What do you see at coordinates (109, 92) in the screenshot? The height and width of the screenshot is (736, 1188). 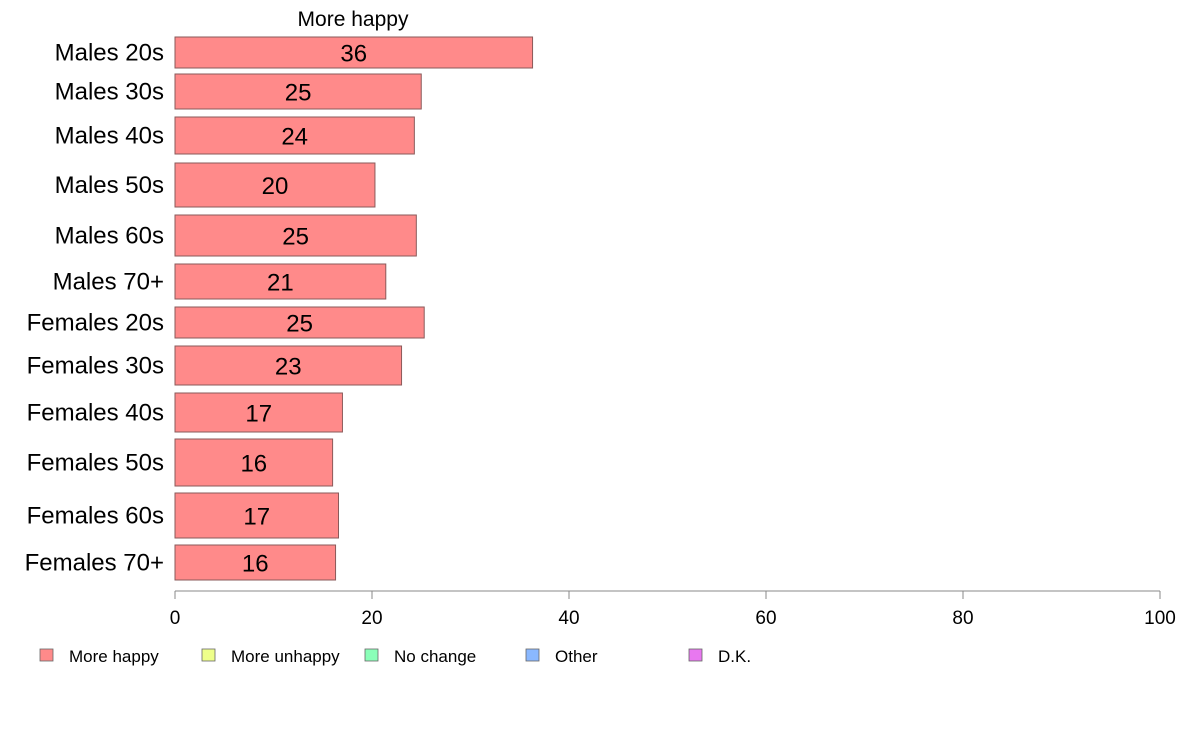 I see `category-label: Males 30s` at bounding box center [109, 92].